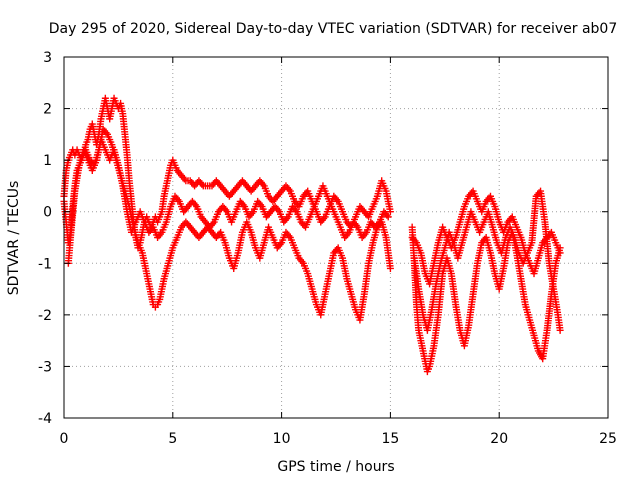 Image resolution: width=640 pixels, height=480 pixels. I want to click on y-axis-label: SDTVAR / TECUs, so click(14, 238).